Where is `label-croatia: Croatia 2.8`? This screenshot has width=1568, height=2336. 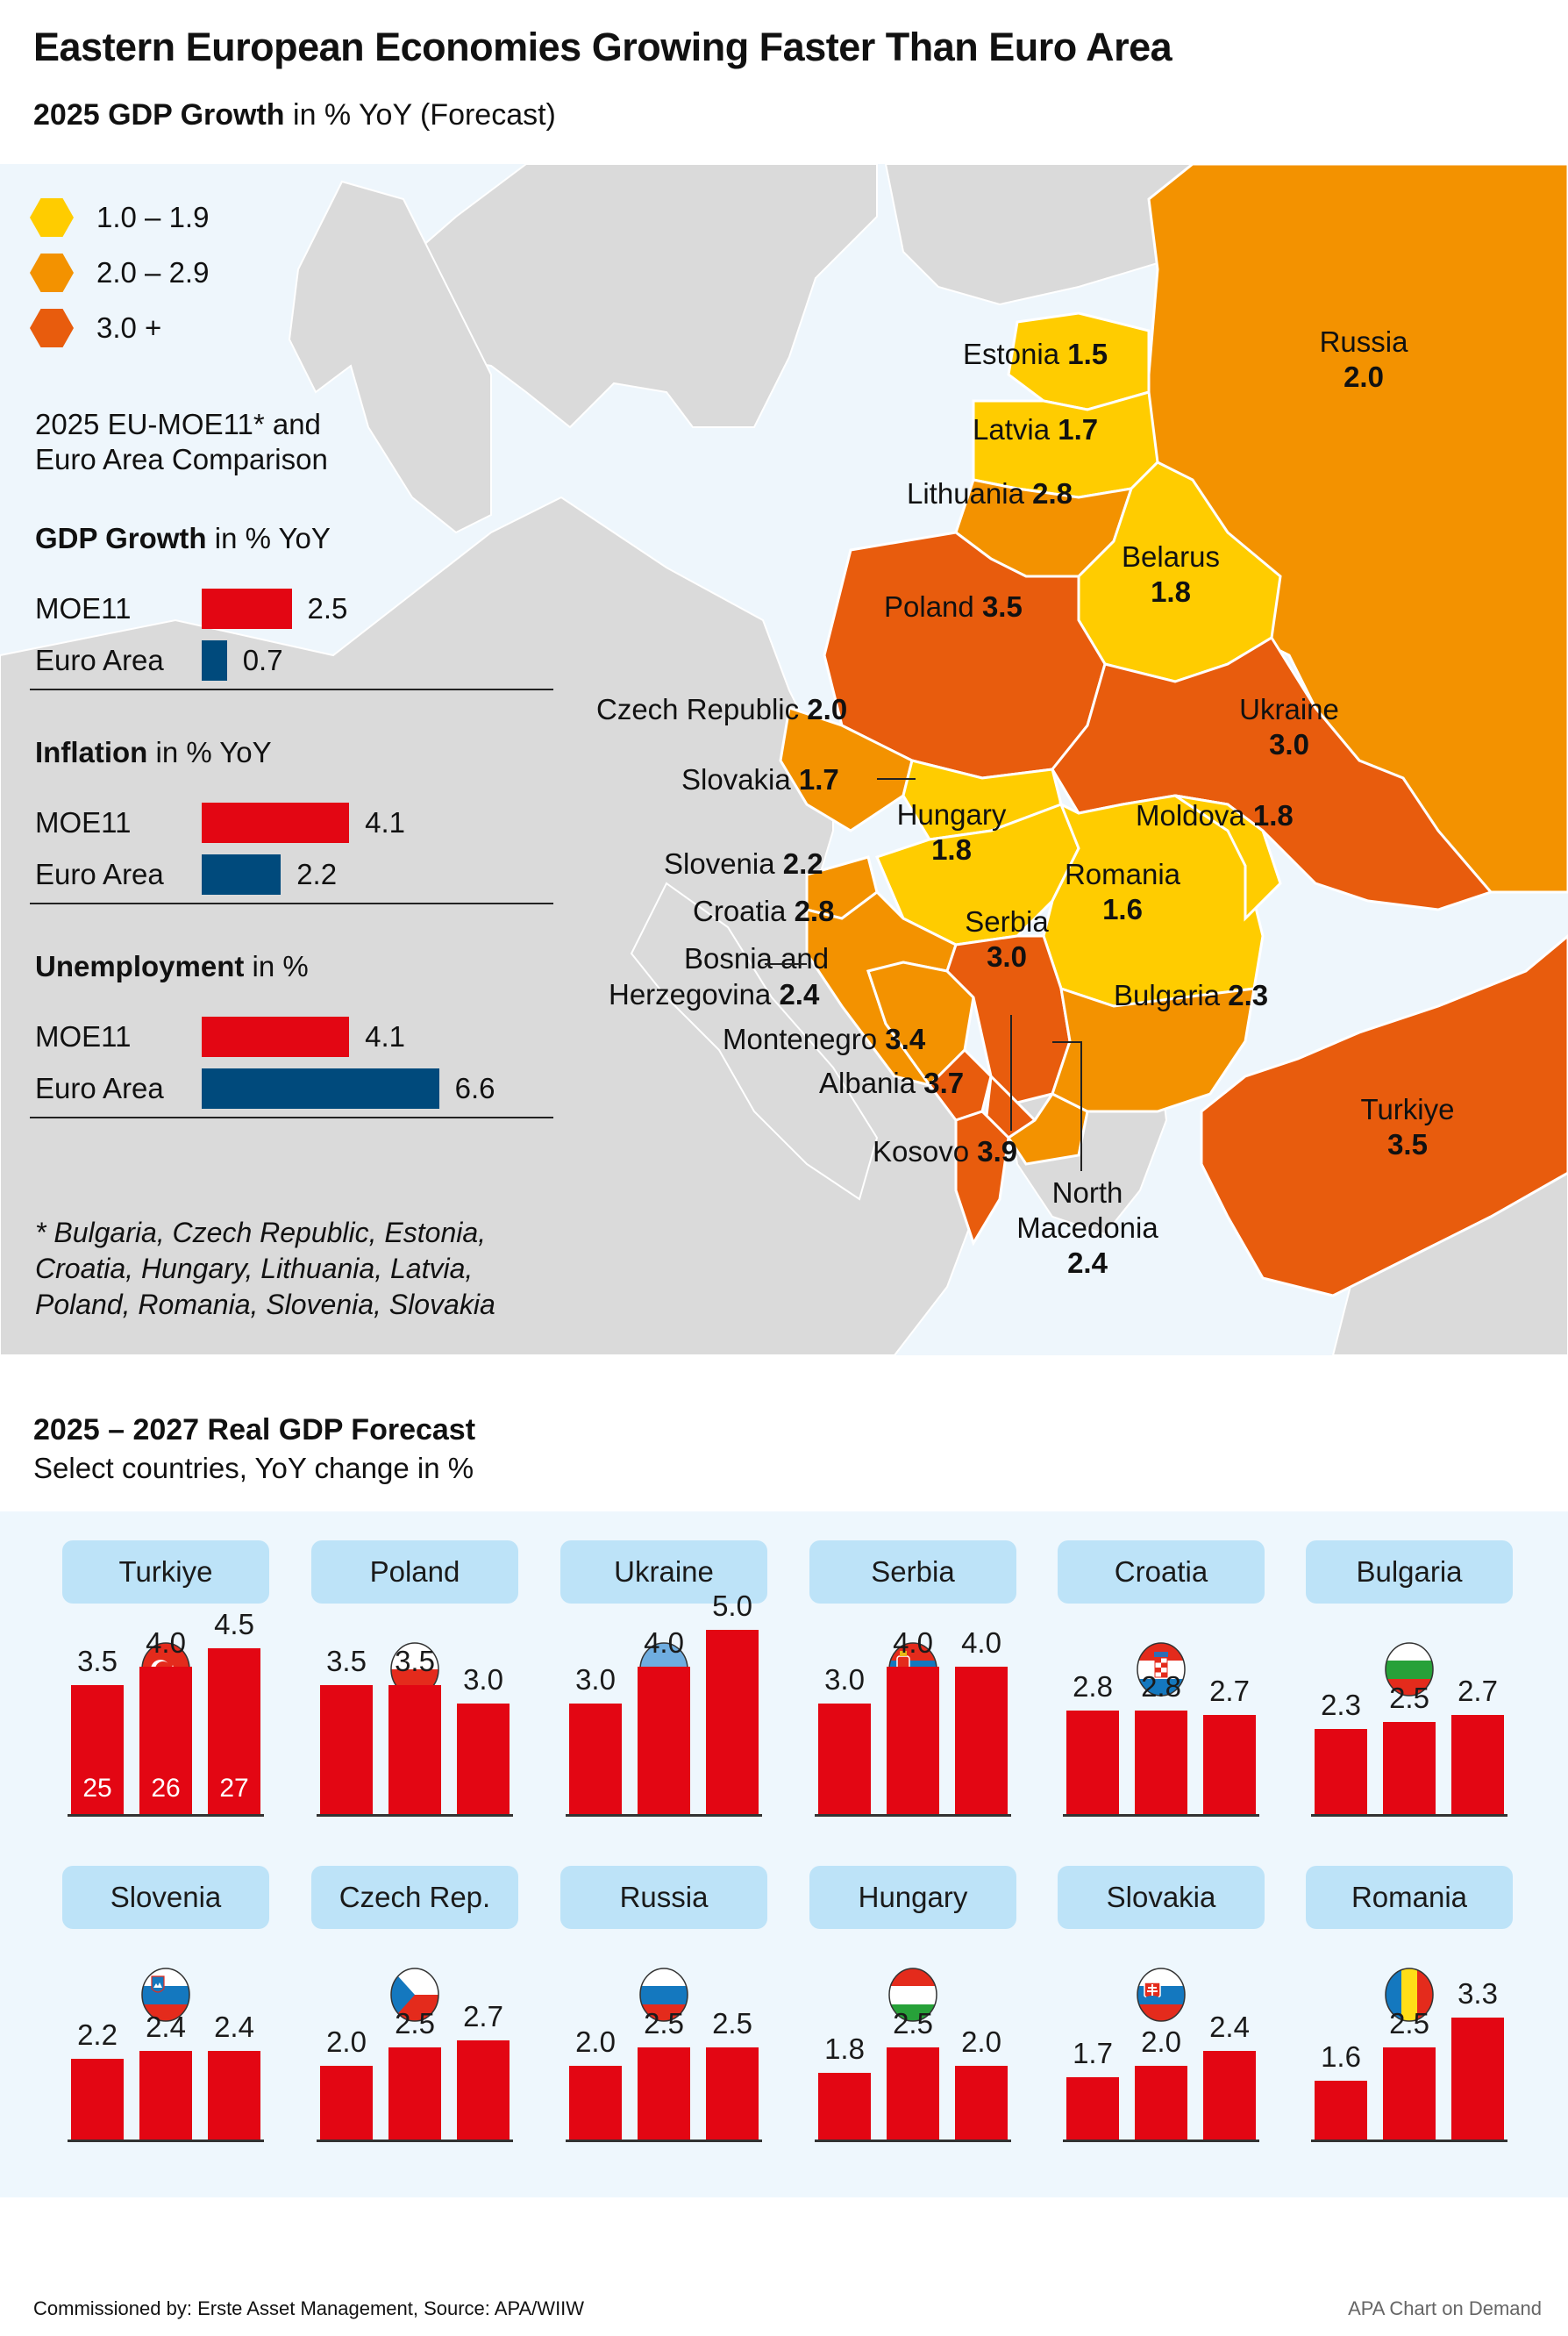 label-croatia: Croatia 2.8 is located at coordinates (764, 911).